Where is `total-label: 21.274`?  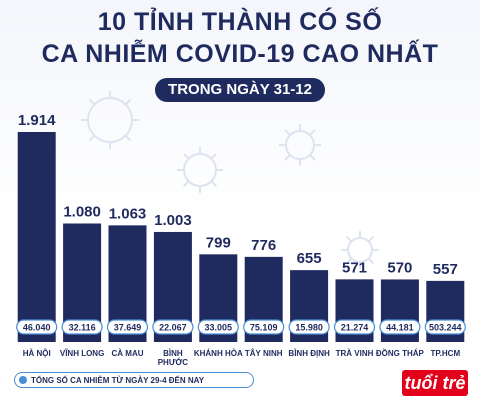
total-label: 21.274 is located at coordinates (355, 328).